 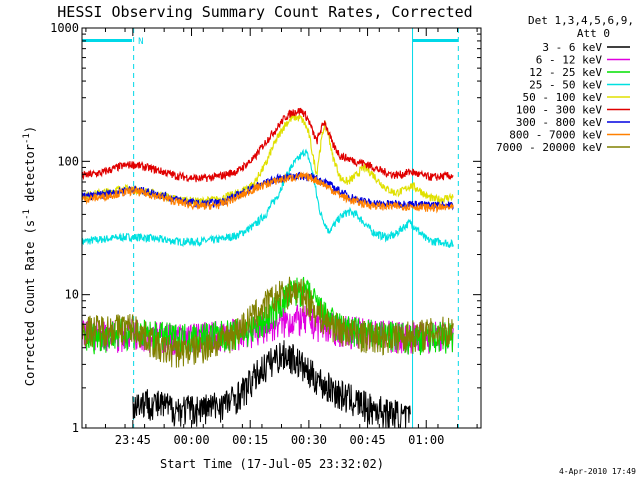 What do you see at coordinates (597, 471) in the screenshot?
I see `footer-date: 4-Apr-2010 17:49` at bounding box center [597, 471].